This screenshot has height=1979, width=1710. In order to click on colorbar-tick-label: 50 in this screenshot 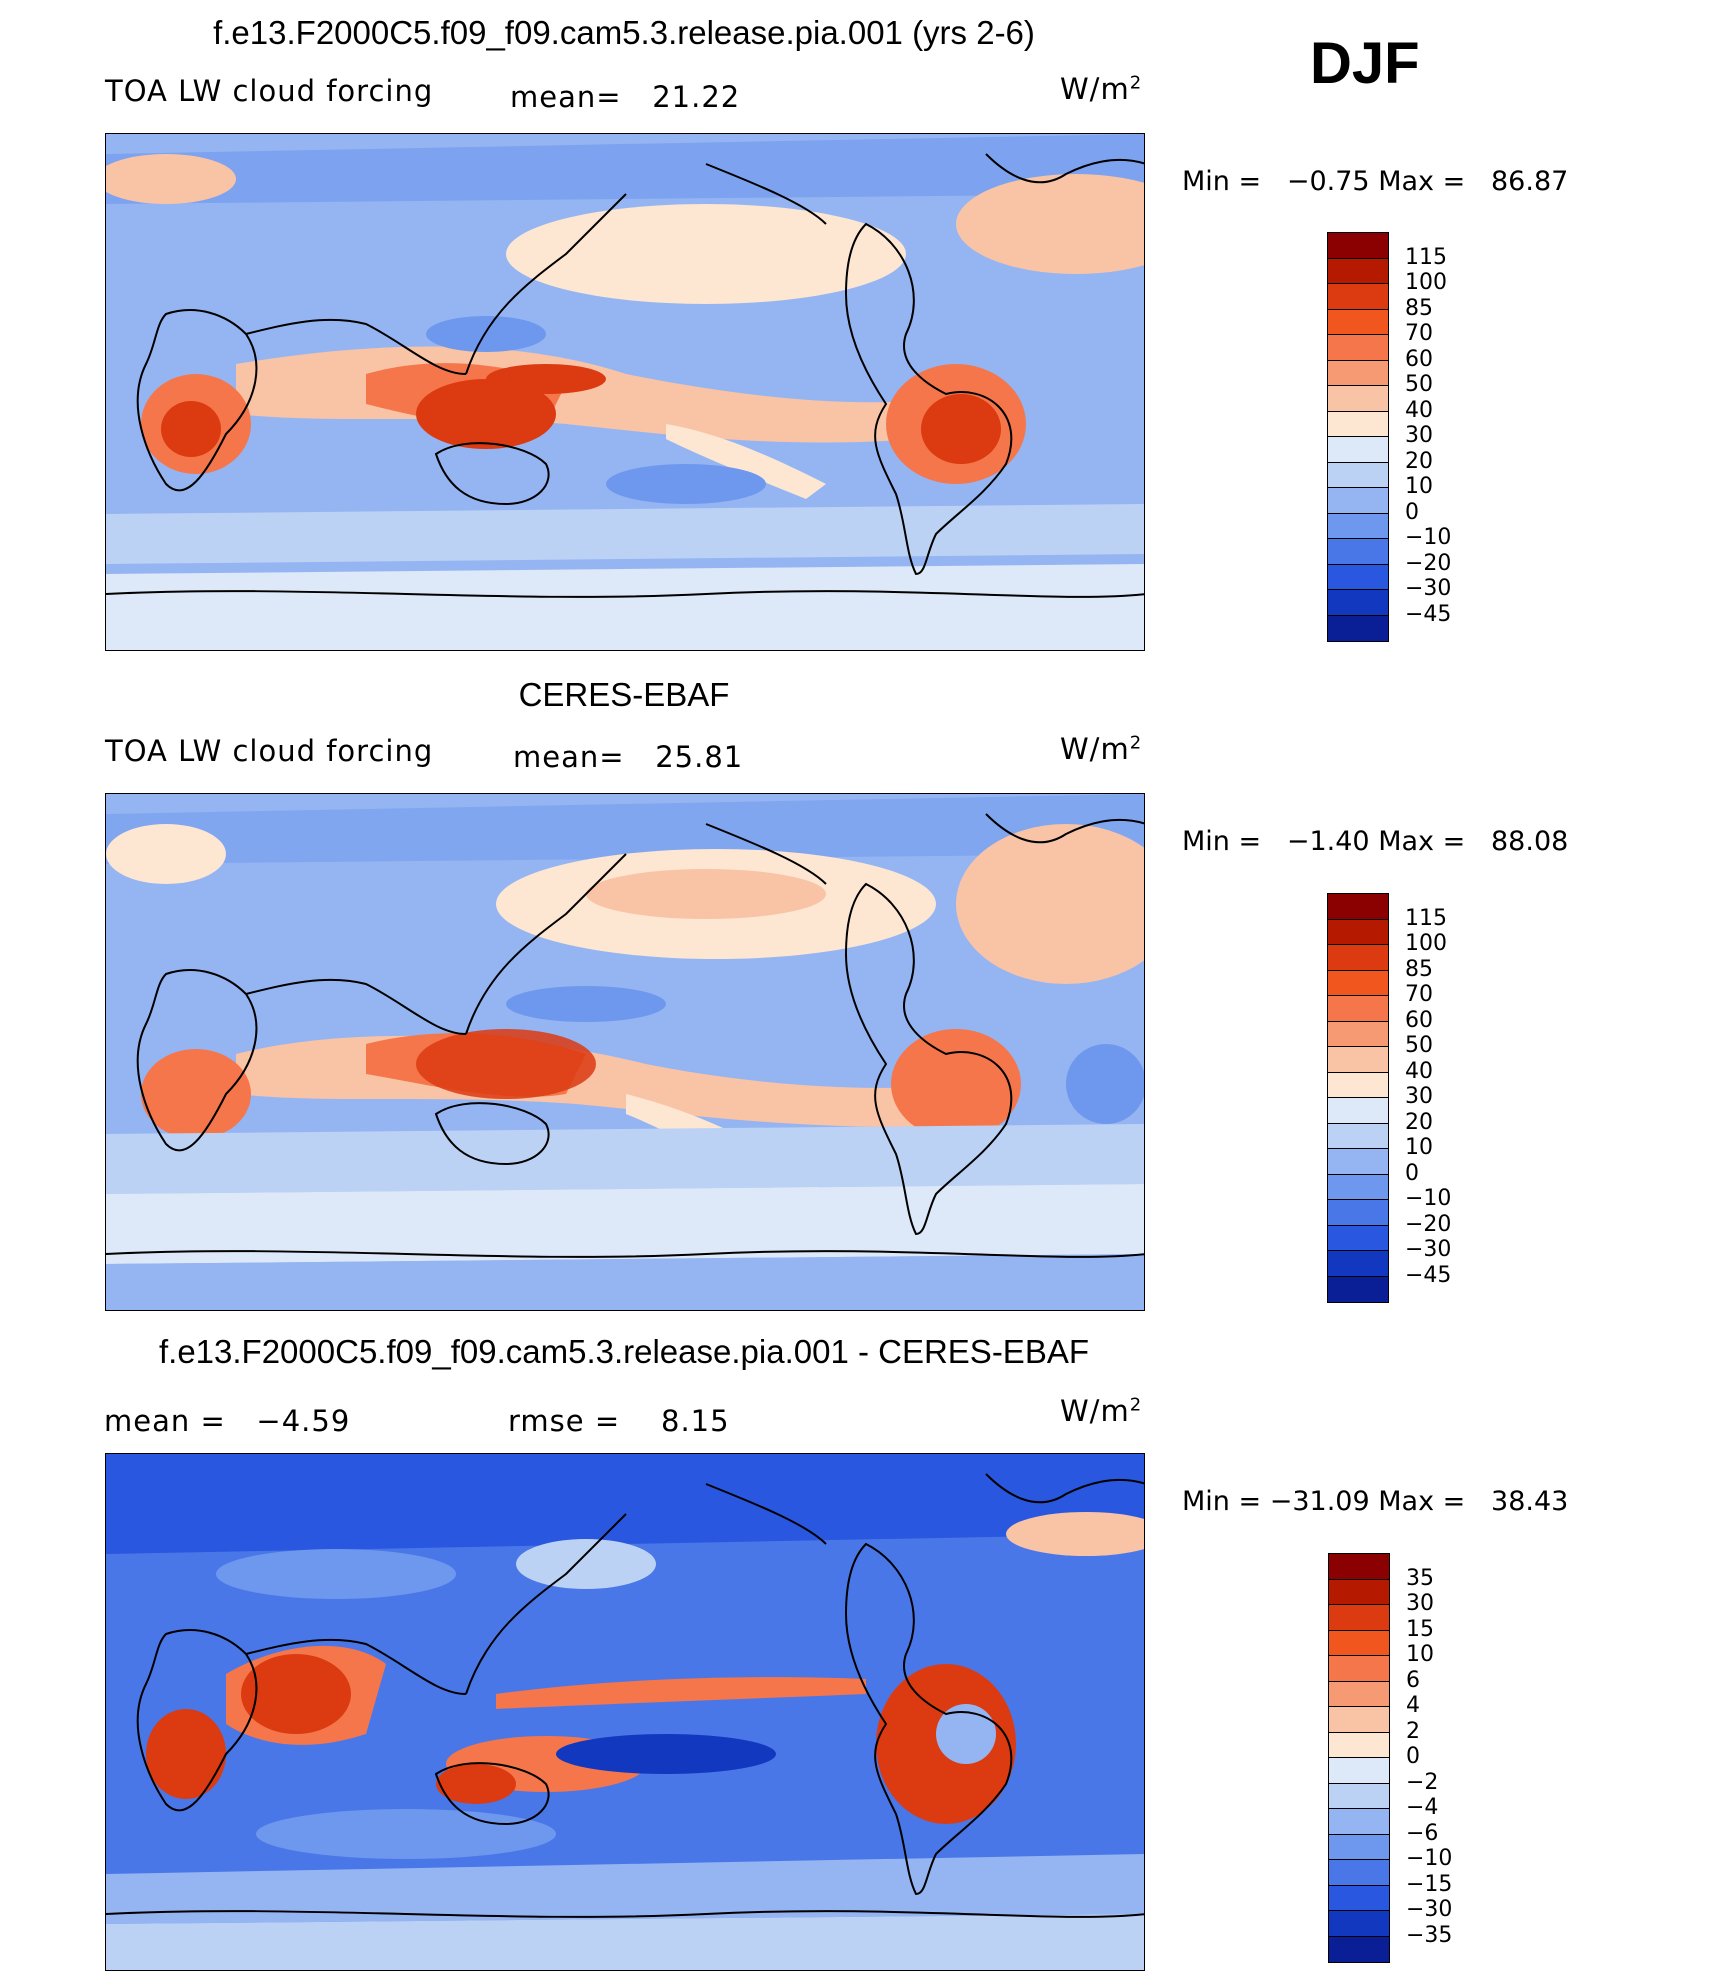, I will do `click(1419, 384)`.